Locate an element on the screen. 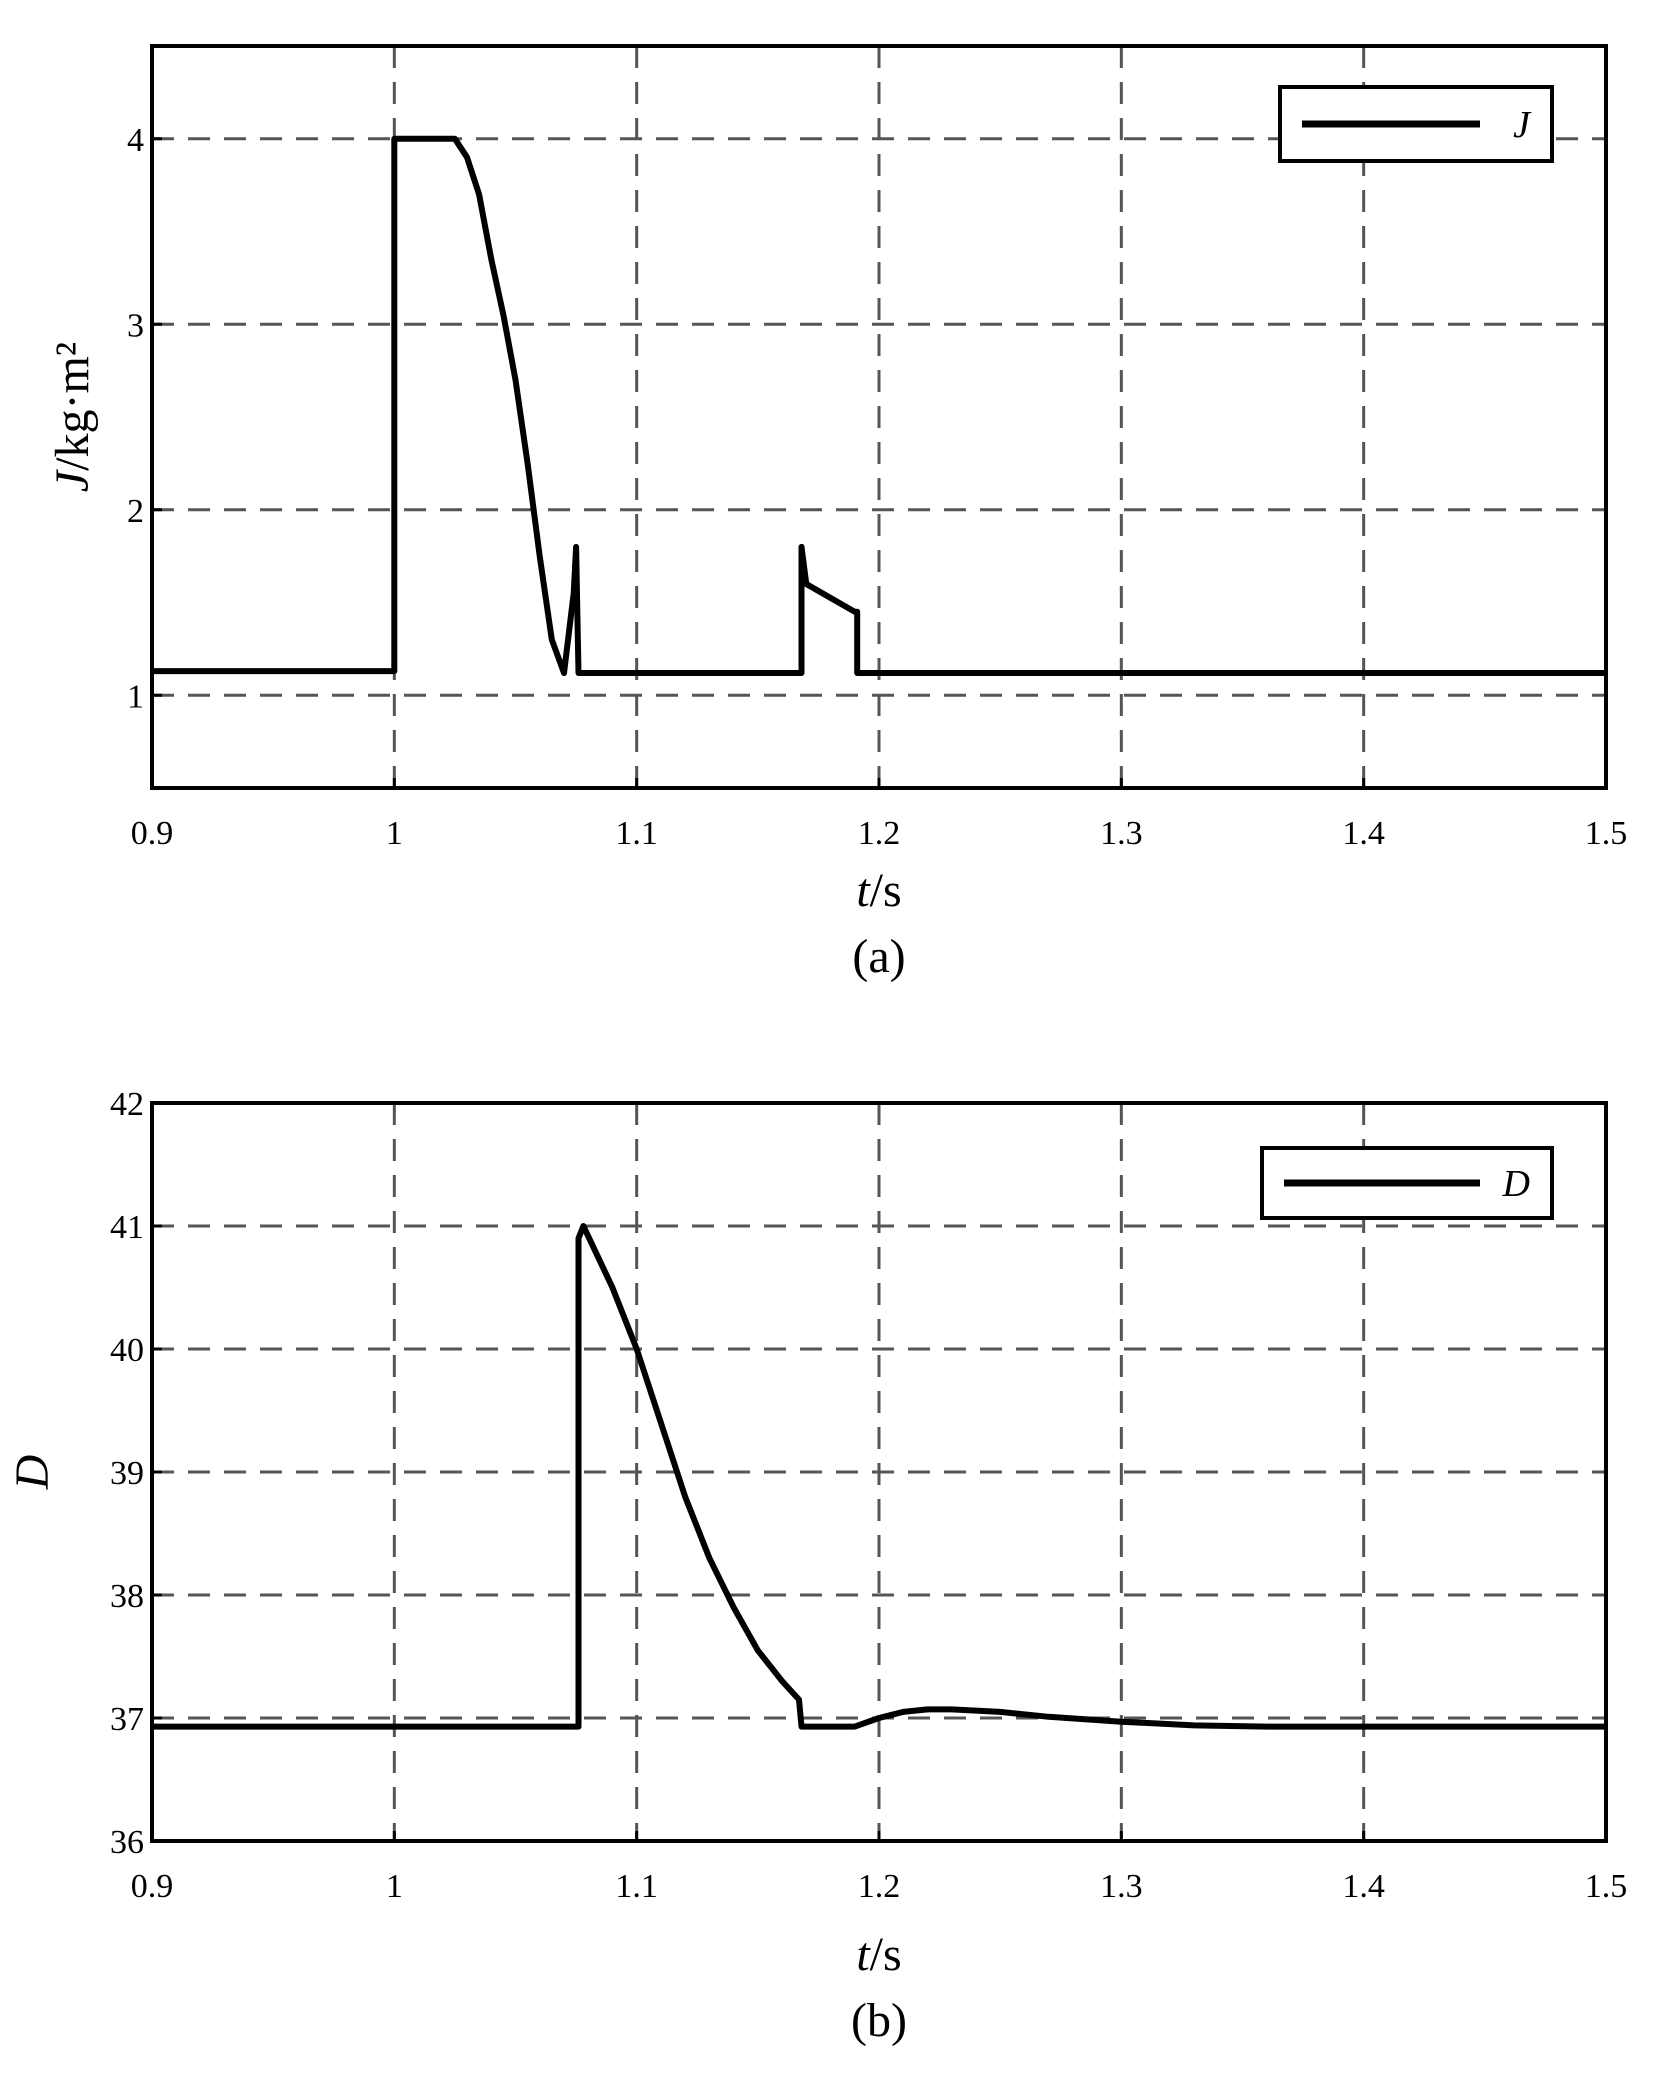  legend-a: J is located at coordinates (1416, 124).